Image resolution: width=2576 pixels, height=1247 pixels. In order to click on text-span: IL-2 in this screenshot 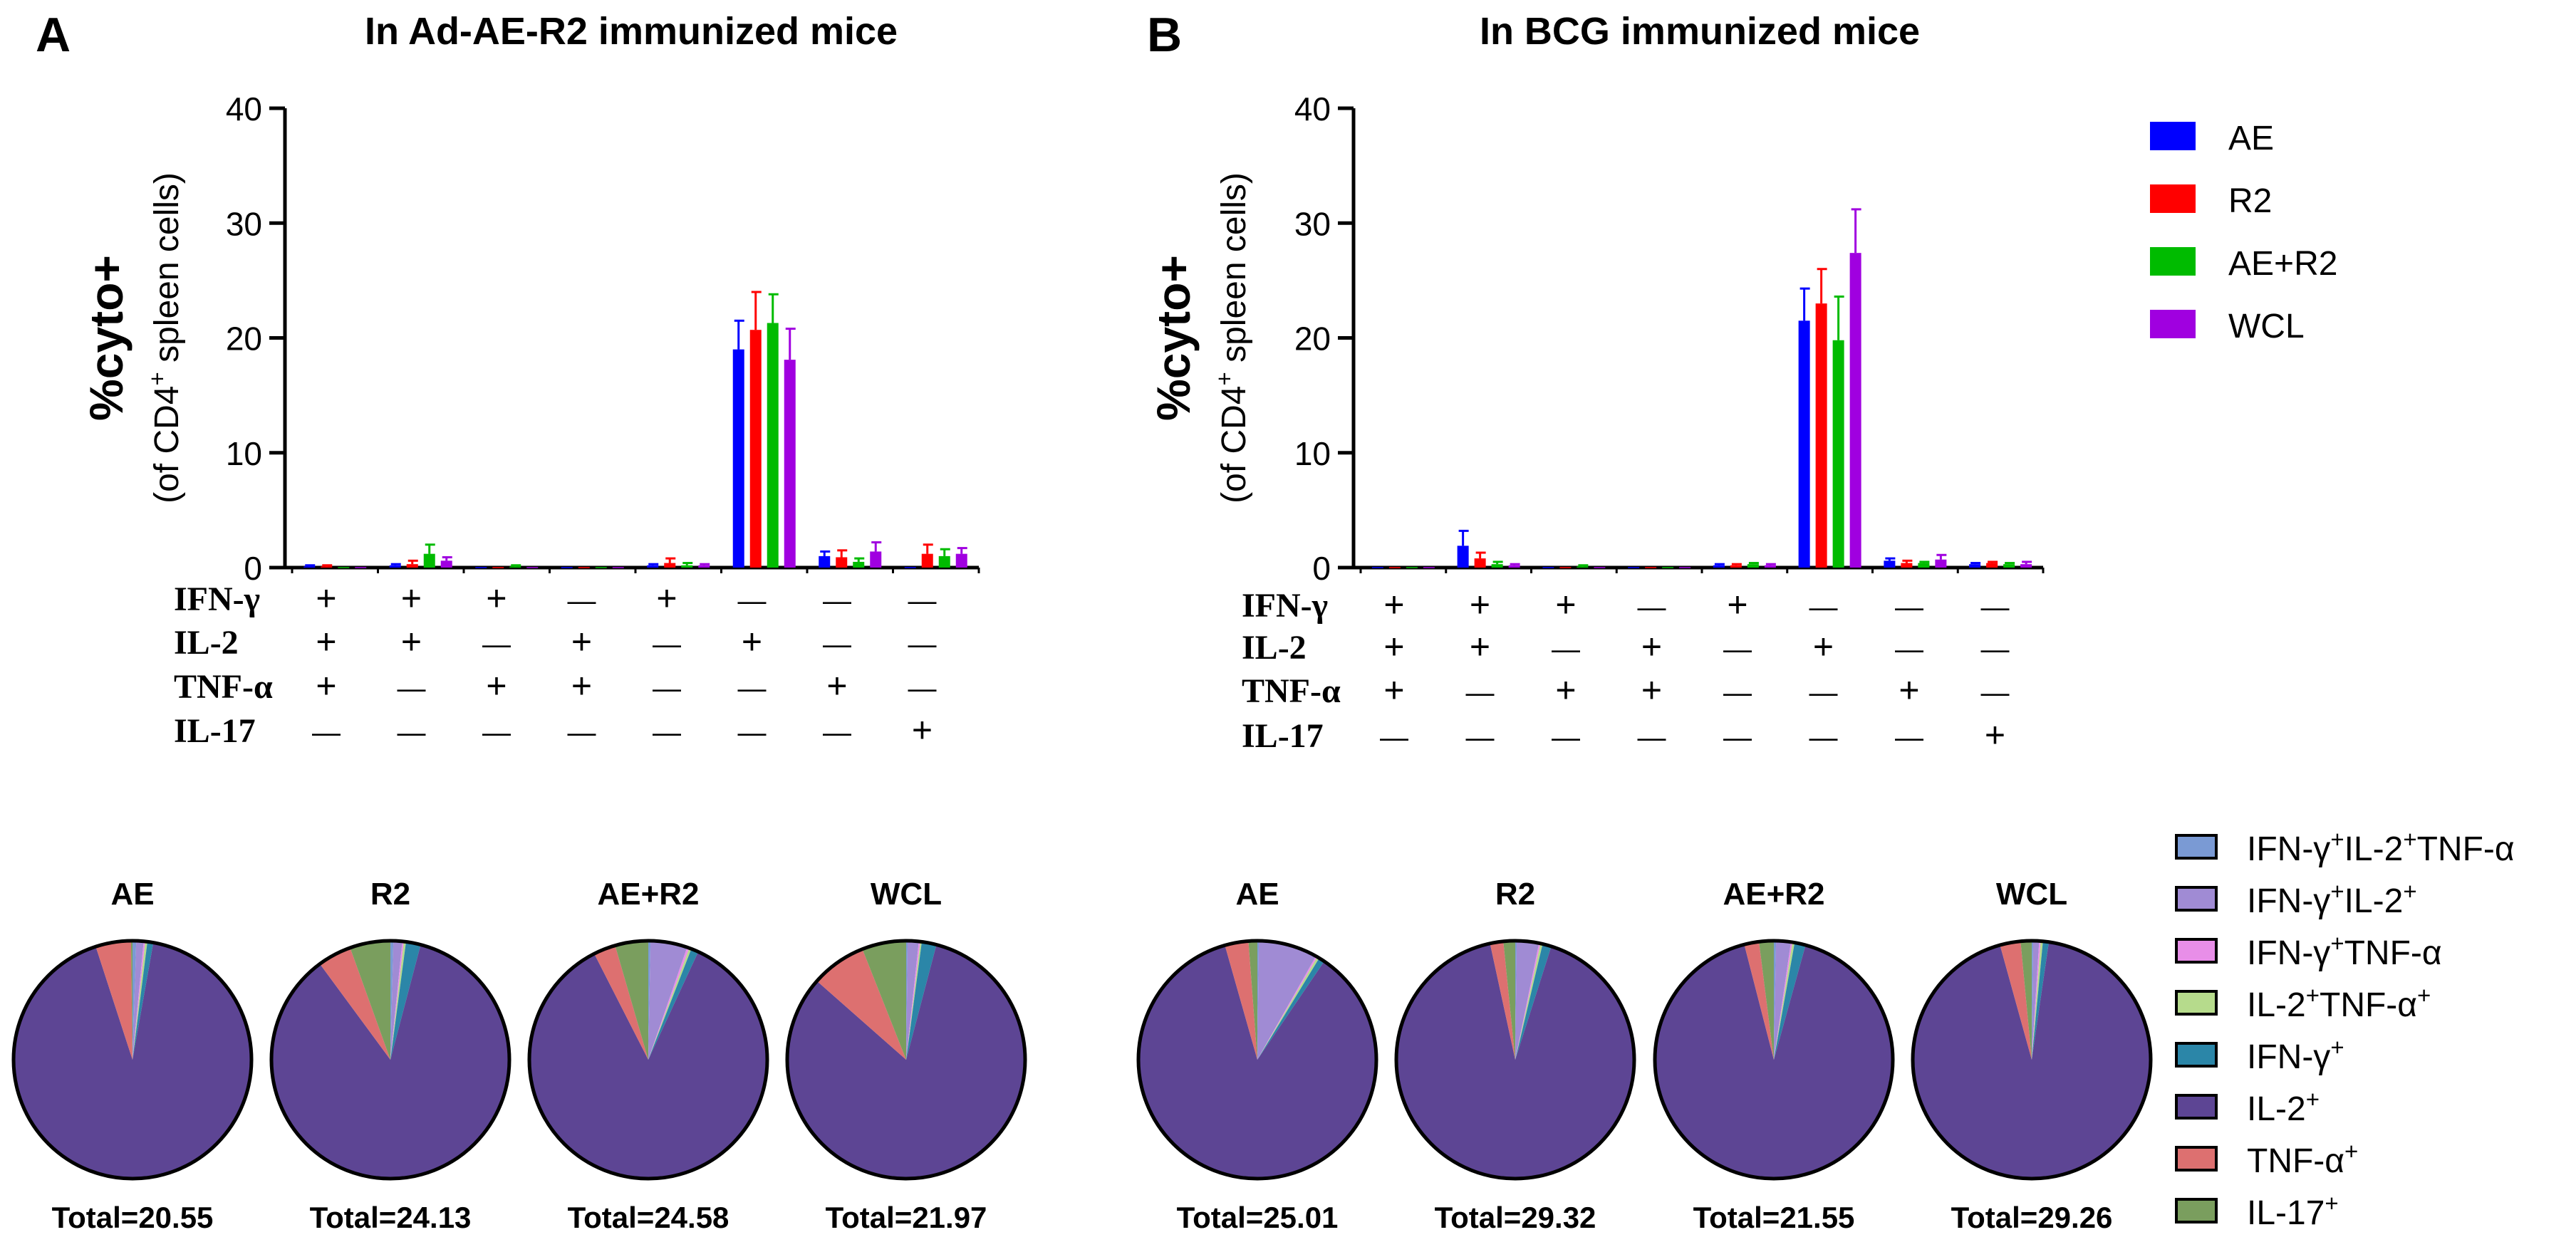, I will do `click(2276, 1005)`.